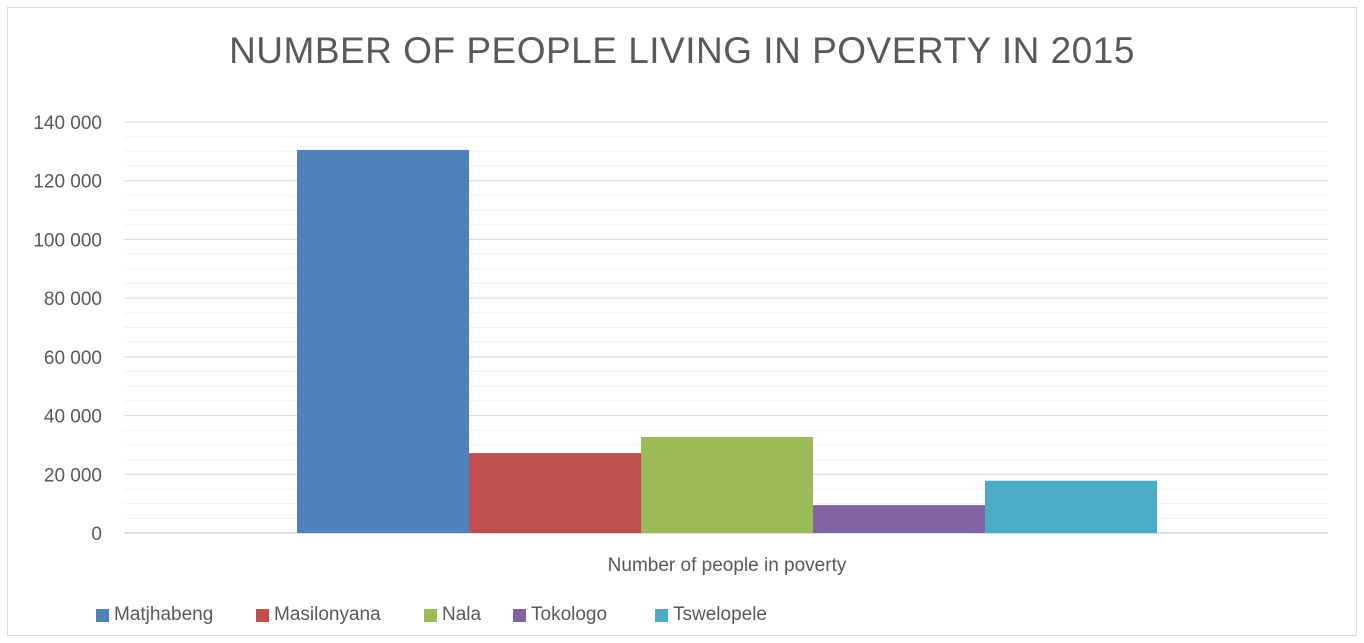 The height and width of the screenshot is (643, 1364). I want to click on bar-tswelopele, so click(1071, 506).